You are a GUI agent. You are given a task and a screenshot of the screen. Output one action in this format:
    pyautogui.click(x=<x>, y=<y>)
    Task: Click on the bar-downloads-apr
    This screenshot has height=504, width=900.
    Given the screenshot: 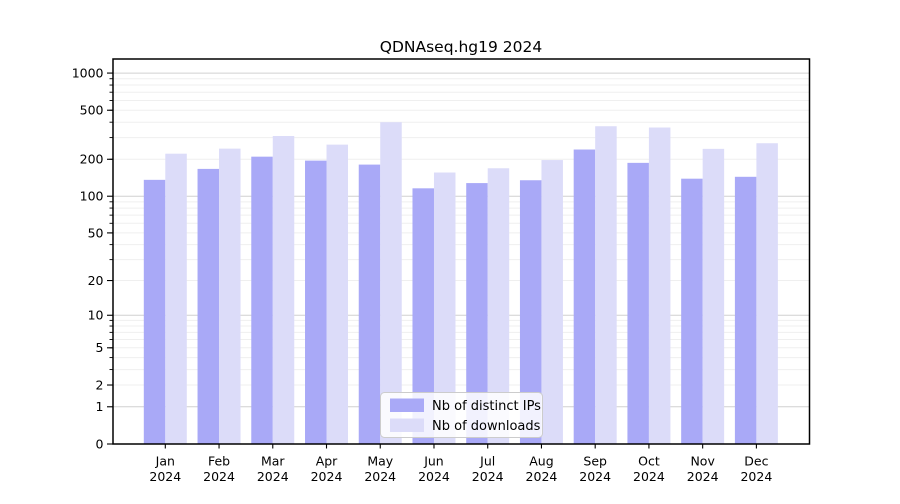 What is the action you would take?
    pyautogui.click(x=337, y=294)
    